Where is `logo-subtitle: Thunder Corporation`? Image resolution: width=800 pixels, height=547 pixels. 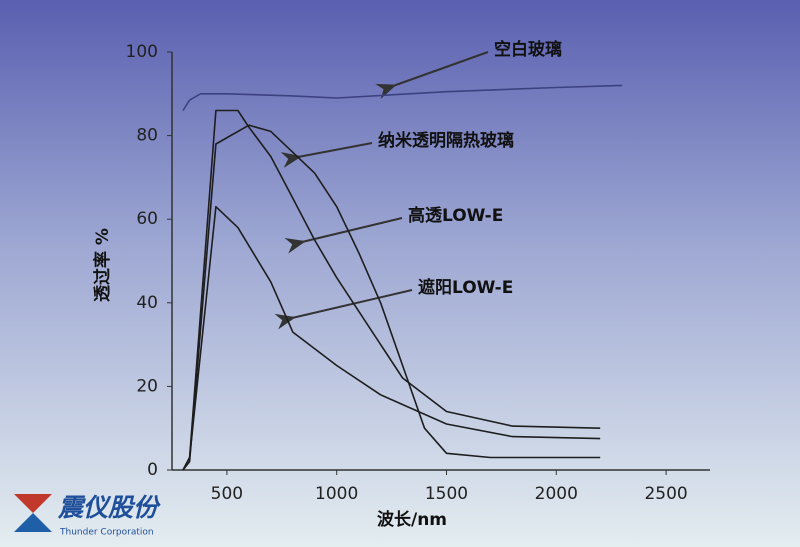
logo-subtitle: Thunder Corporation is located at coordinates (106, 533).